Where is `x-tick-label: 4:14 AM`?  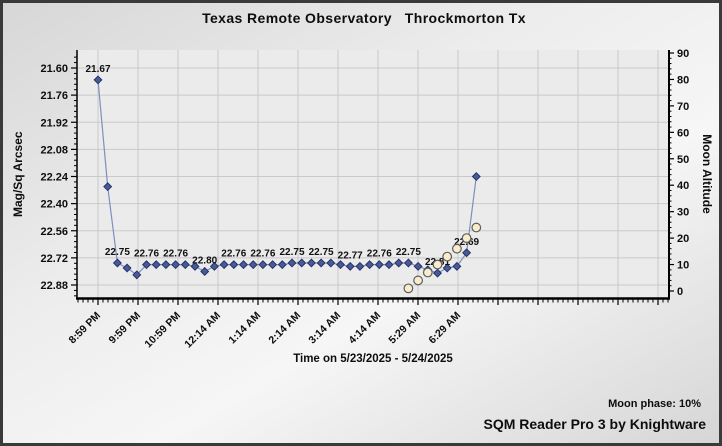 x-tick-label: 4:14 AM is located at coordinates (364, 327).